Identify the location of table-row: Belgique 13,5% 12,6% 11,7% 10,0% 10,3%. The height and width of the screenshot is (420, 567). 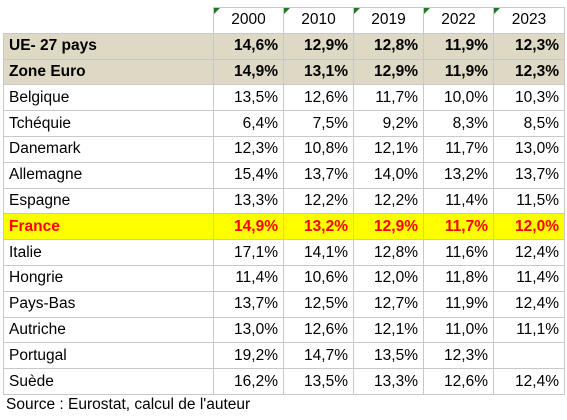
(284, 98).